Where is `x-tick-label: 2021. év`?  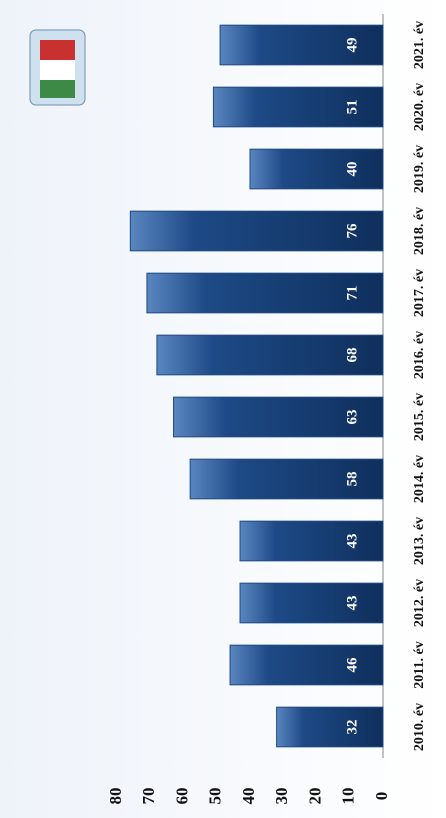
x-tick-label: 2021. év is located at coordinates (419, 45).